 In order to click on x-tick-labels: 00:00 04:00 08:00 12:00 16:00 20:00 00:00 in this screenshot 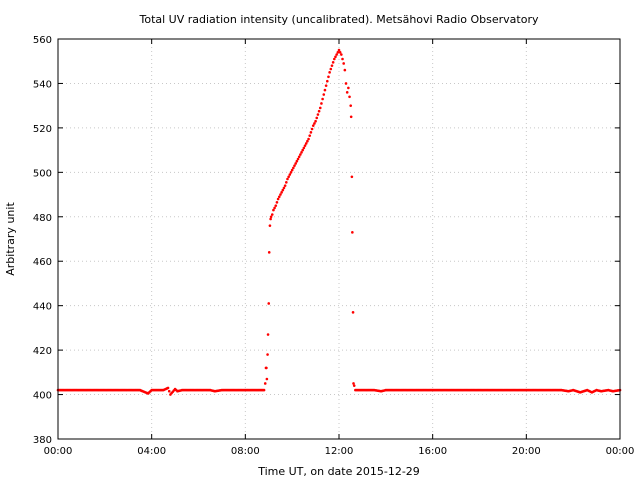, I will do `click(339, 451)`.